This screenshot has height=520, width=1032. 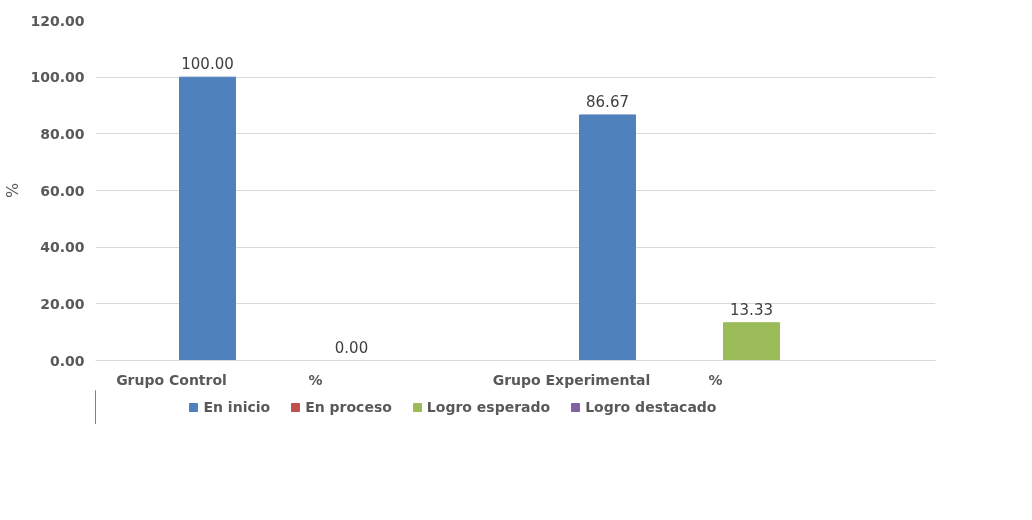 I want to click on y-tick-label: 80.00, so click(x=62, y=133).